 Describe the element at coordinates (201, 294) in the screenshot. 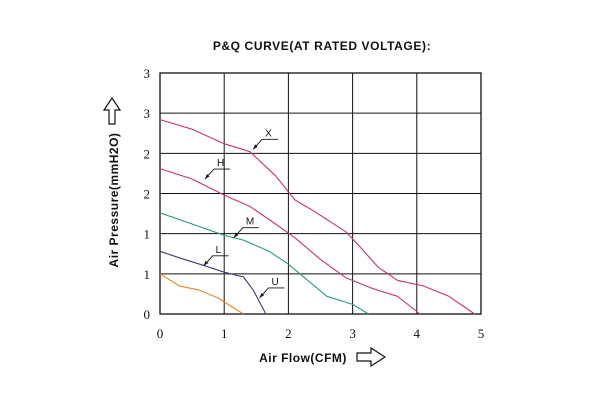

I see `curve-u` at that location.